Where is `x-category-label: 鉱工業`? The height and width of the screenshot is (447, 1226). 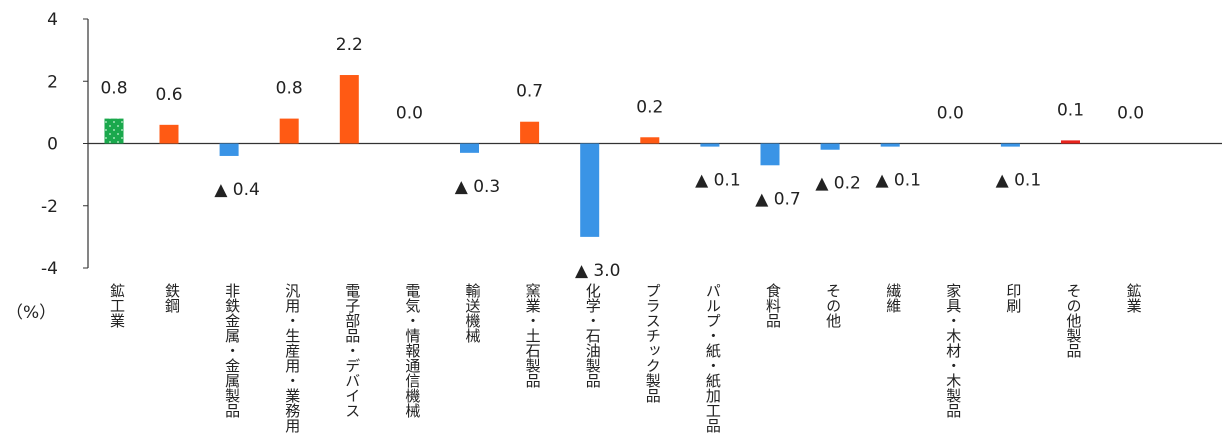 x-category-label: 鉱工業 is located at coordinates (117, 305).